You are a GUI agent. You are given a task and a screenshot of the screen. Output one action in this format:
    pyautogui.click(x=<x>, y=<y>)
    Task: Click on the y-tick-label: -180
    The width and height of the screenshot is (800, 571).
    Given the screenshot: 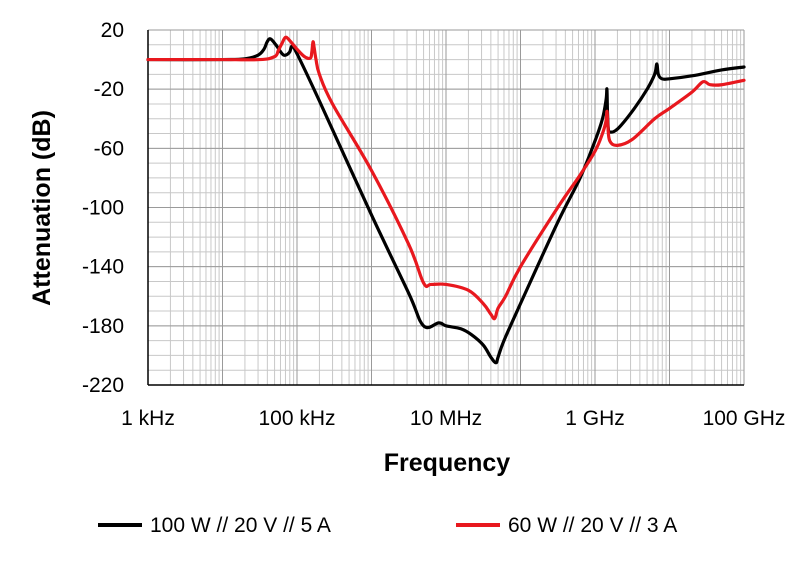 What is the action you would take?
    pyautogui.click(x=103, y=326)
    